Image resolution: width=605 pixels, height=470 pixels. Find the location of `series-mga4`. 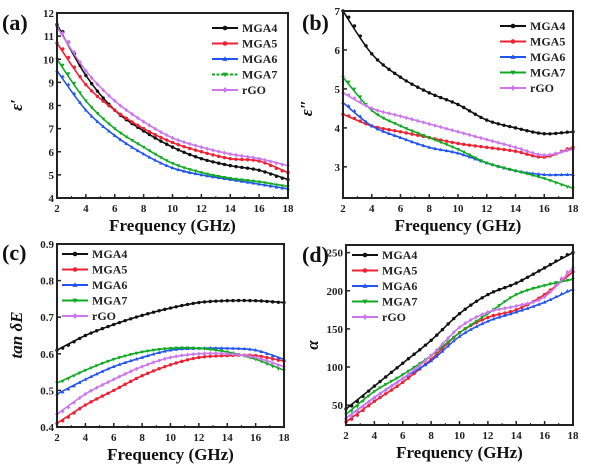

series-mga4 is located at coordinates (458, 72).